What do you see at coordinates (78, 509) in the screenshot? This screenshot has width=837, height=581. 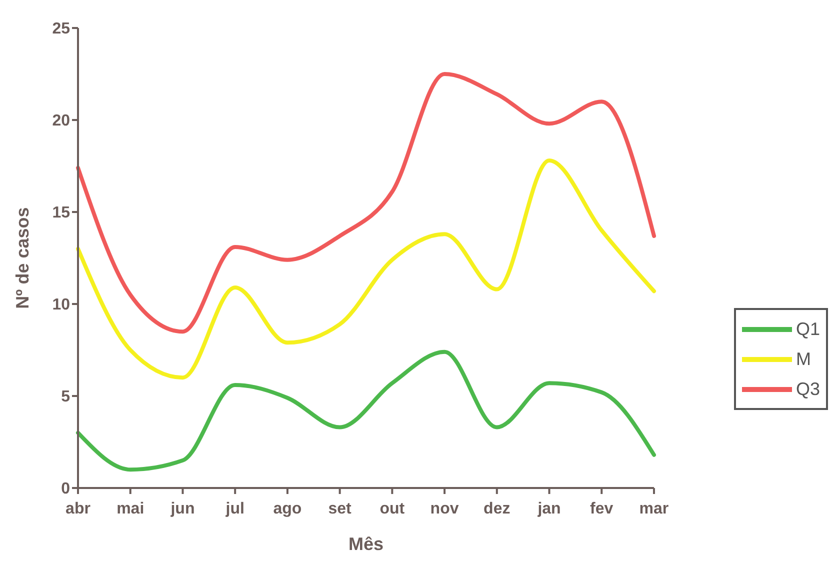 I see `x-tick-label: abr` at bounding box center [78, 509].